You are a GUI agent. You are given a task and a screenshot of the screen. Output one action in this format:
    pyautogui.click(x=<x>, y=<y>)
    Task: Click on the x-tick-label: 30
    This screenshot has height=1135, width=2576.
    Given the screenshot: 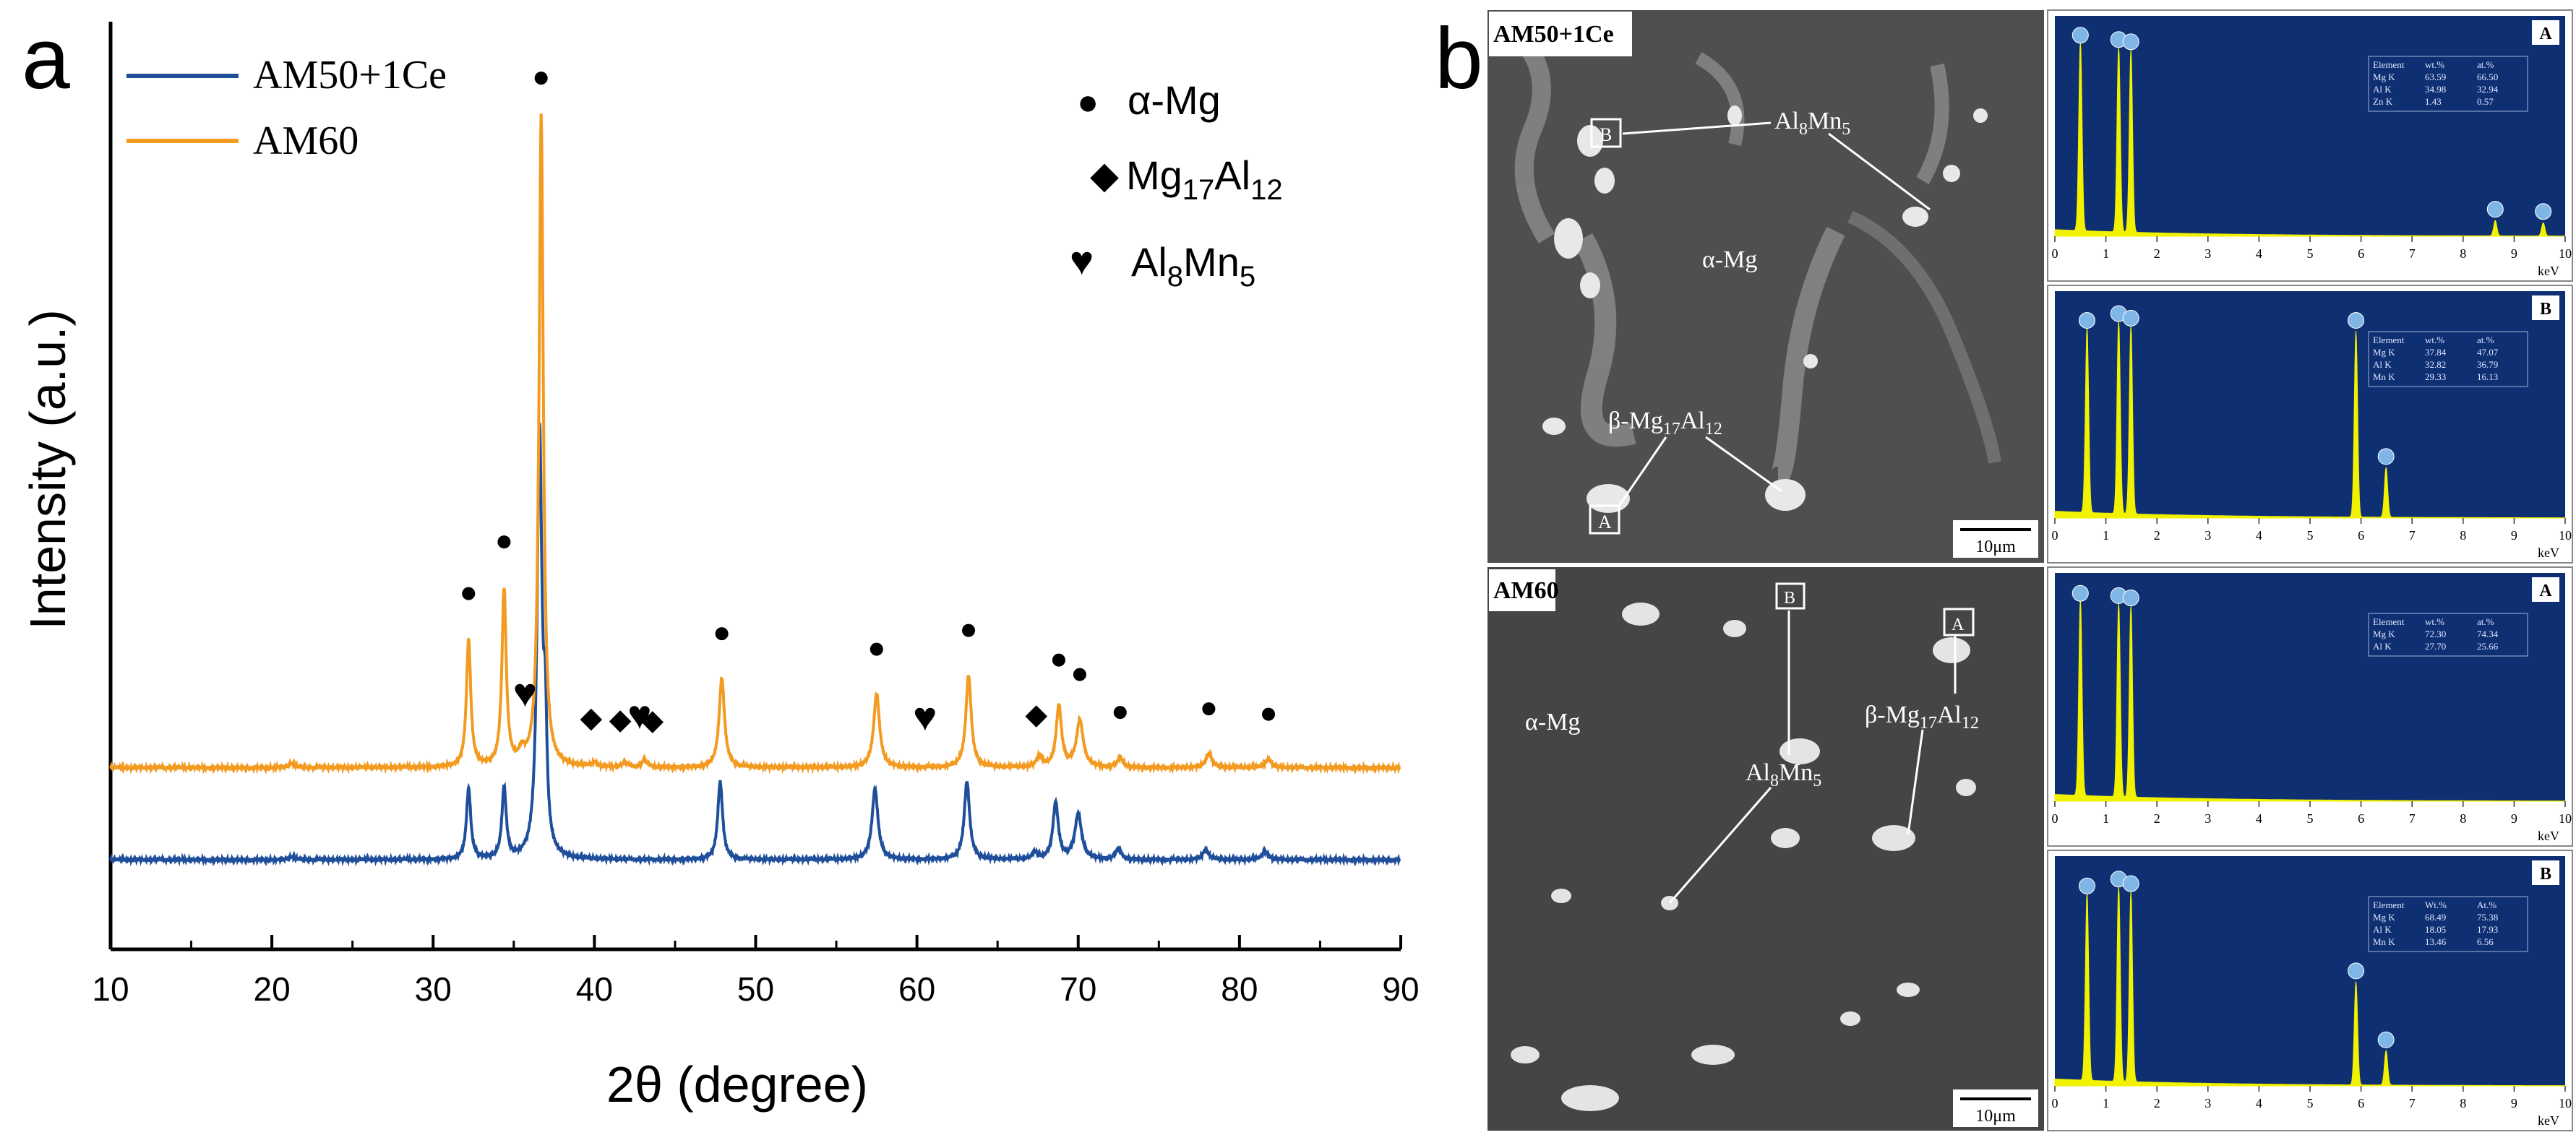 What is the action you would take?
    pyautogui.click(x=433, y=989)
    